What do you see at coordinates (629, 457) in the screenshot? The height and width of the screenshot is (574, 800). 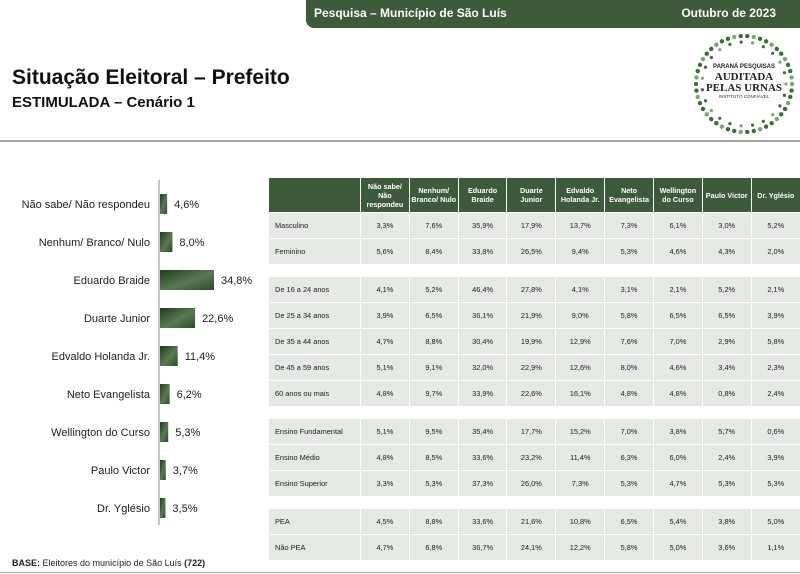 I see `table-cell: 6,3%` at bounding box center [629, 457].